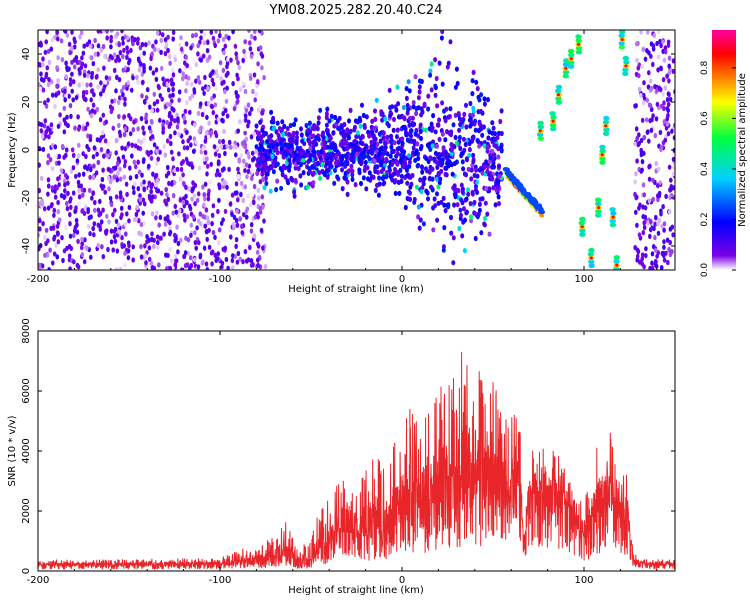 This screenshot has width=750, height=600. What do you see at coordinates (402, 580) in the screenshot?
I see `x-tick-label: 0` at bounding box center [402, 580].